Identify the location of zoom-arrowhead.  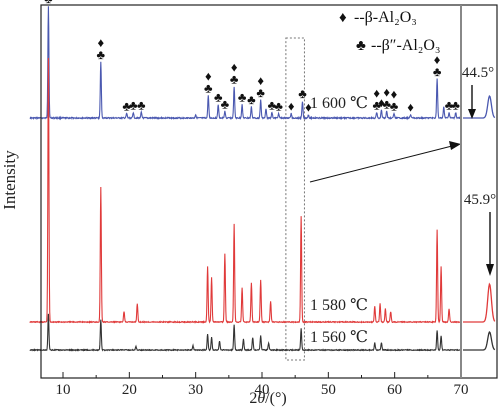
(455, 145).